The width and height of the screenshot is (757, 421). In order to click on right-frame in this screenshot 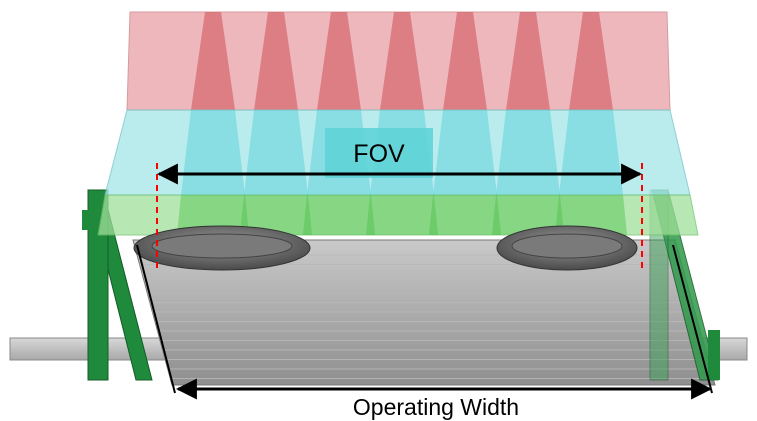, I will do `click(684, 285)`.